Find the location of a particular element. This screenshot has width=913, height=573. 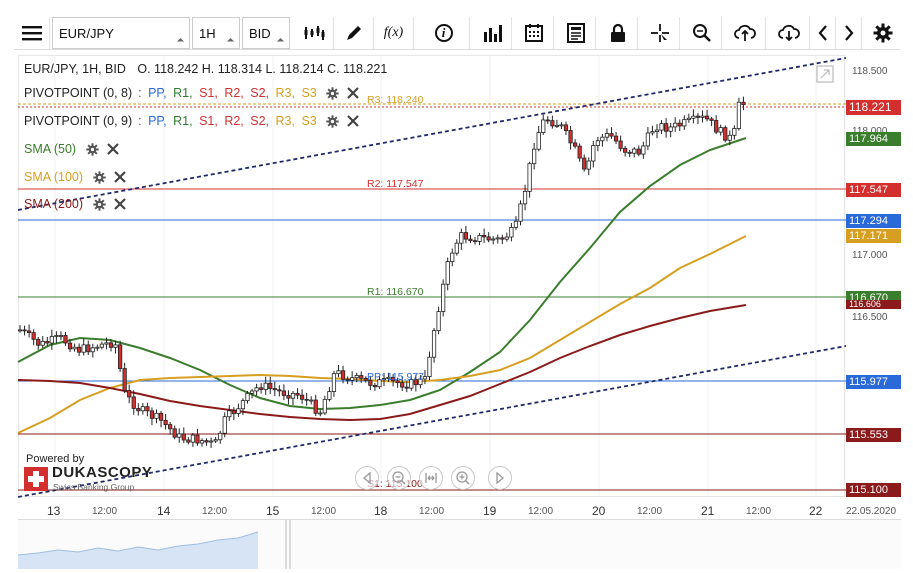

dukascopy-logo-icon is located at coordinates (36, 479).